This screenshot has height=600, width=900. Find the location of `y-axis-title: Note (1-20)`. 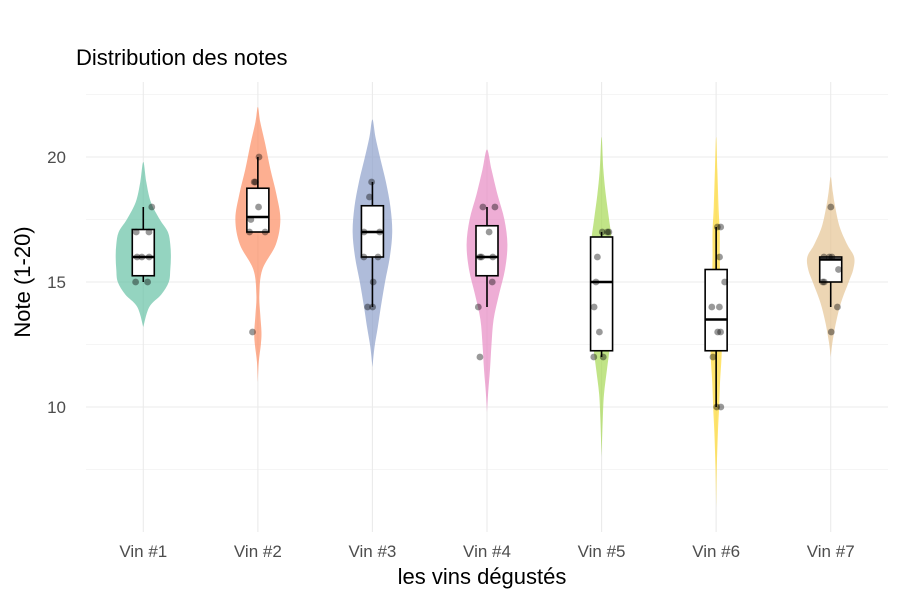

y-axis-title: Note (1-20) is located at coordinates (22, 281).